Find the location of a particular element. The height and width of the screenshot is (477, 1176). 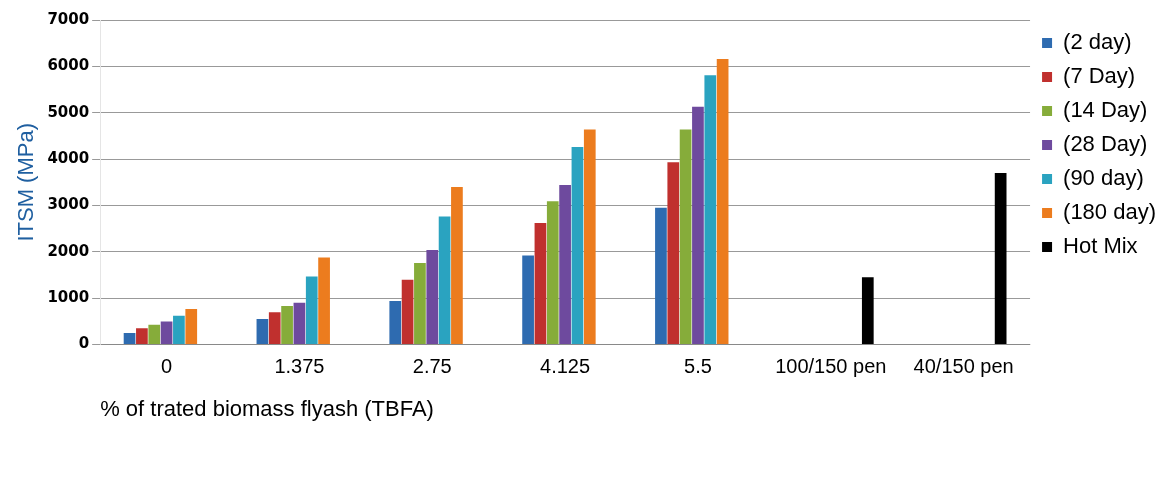

y-tick-label: 0 is located at coordinates (84, 343).